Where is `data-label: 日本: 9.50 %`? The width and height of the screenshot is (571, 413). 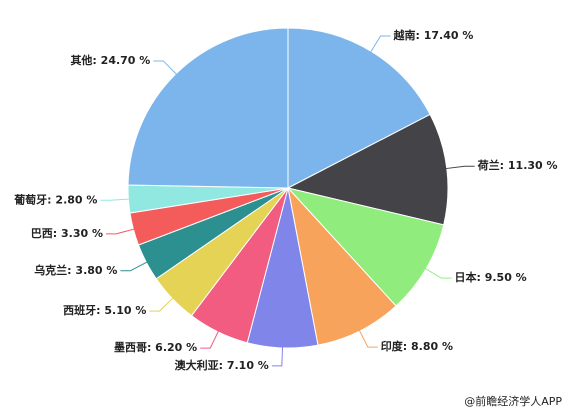 data-label: 日本: 9.50 % is located at coordinates (490, 277).